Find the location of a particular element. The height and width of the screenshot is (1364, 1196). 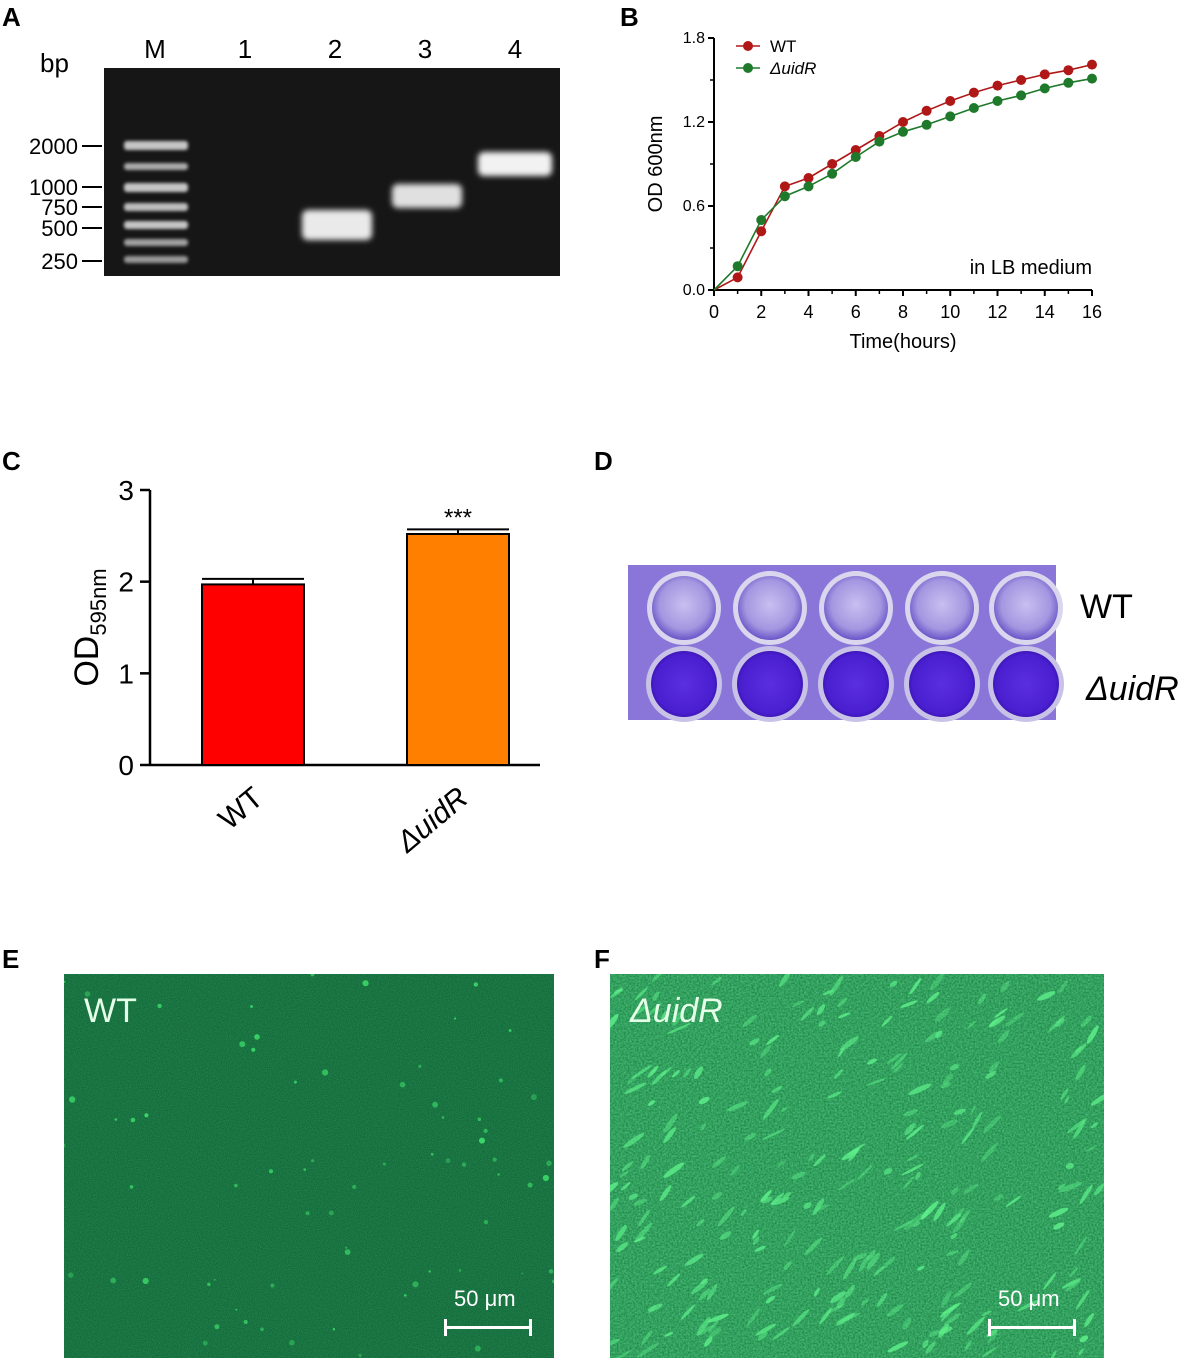

x-tick-label: 10 is located at coordinates (950, 312).